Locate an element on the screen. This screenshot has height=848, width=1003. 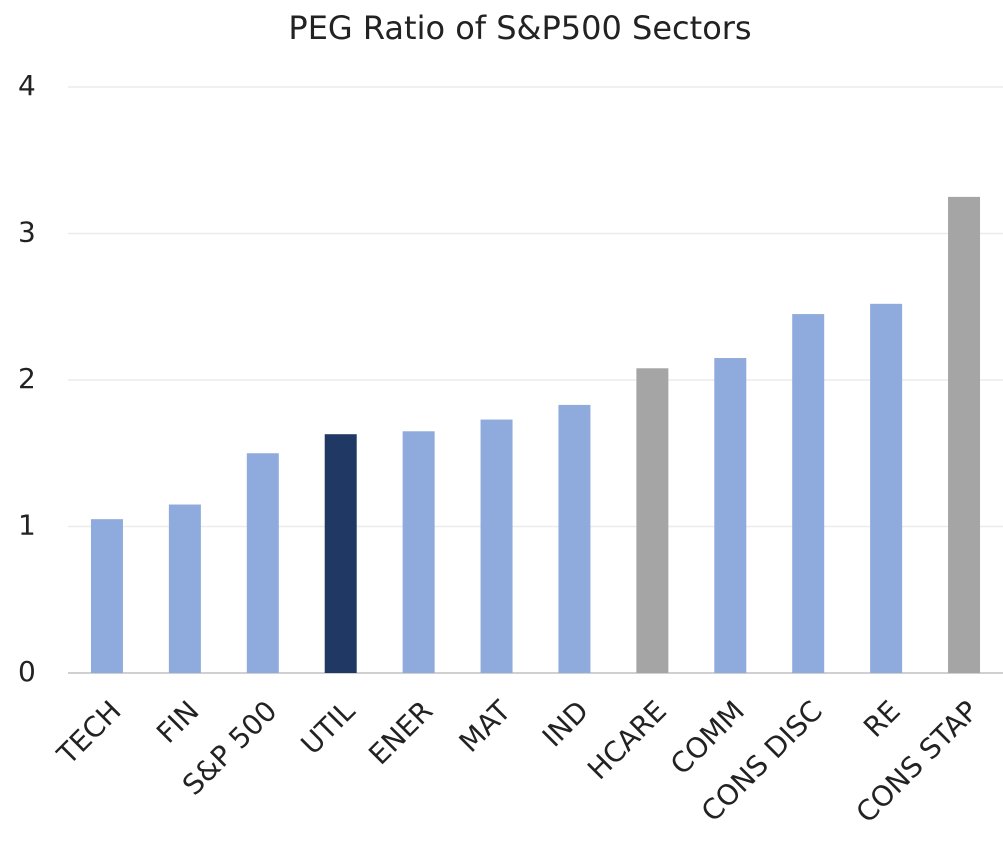
x-tick-label: ENER is located at coordinates (400, 732).